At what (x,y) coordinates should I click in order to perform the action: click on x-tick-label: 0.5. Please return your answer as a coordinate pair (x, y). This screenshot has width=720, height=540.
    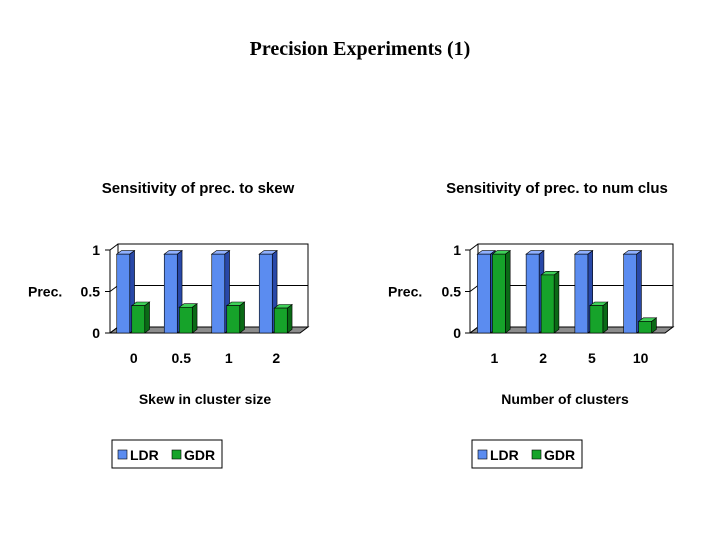
    Looking at the image, I should click on (182, 358).